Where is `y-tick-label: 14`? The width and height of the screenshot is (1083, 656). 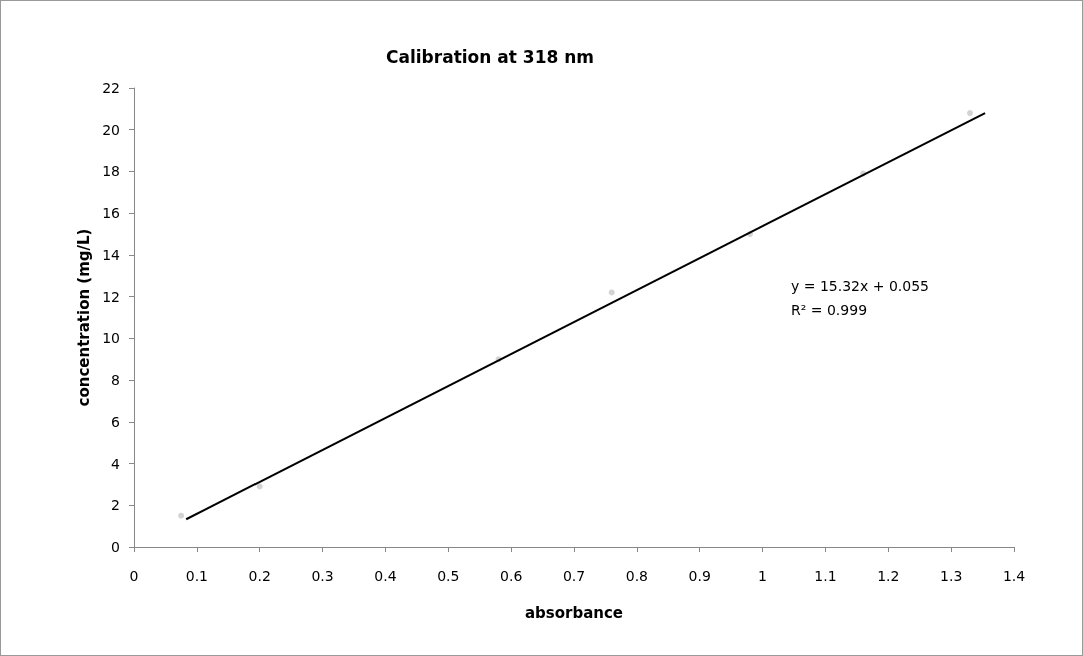
y-tick-label: 14 is located at coordinates (111, 254).